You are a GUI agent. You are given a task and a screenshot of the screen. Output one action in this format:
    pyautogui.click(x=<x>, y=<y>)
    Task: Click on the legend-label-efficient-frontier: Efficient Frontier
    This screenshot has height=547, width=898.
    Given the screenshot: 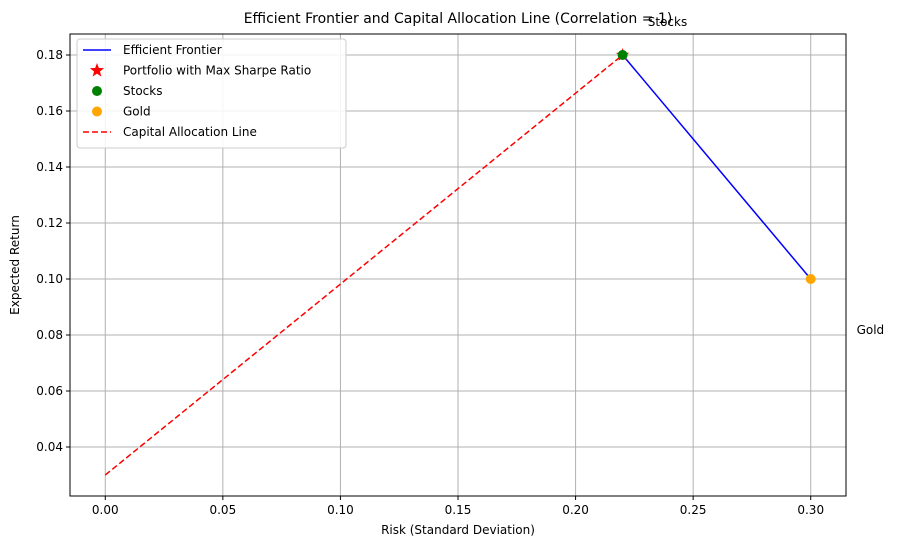 What is the action you would take?
    pyautogui.click(x=172, y=50)
    